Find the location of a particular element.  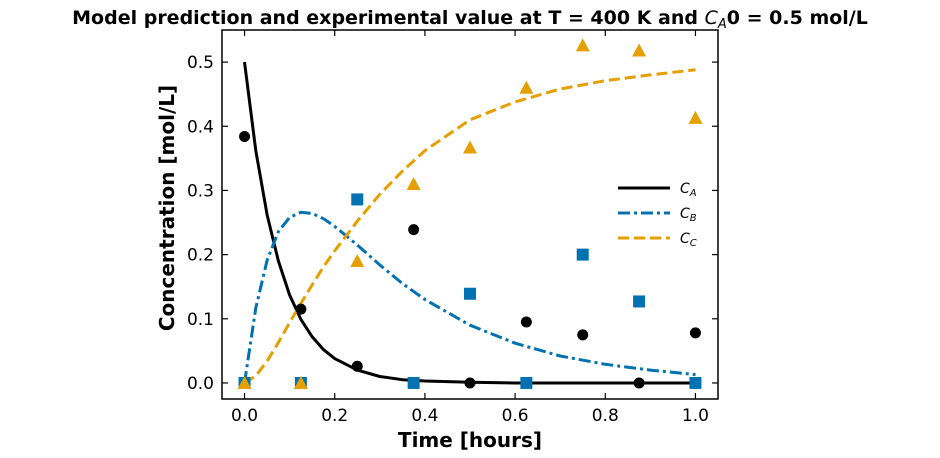

y-axis-label: Concentration [mol/L] is located at coordinates (167, 208).